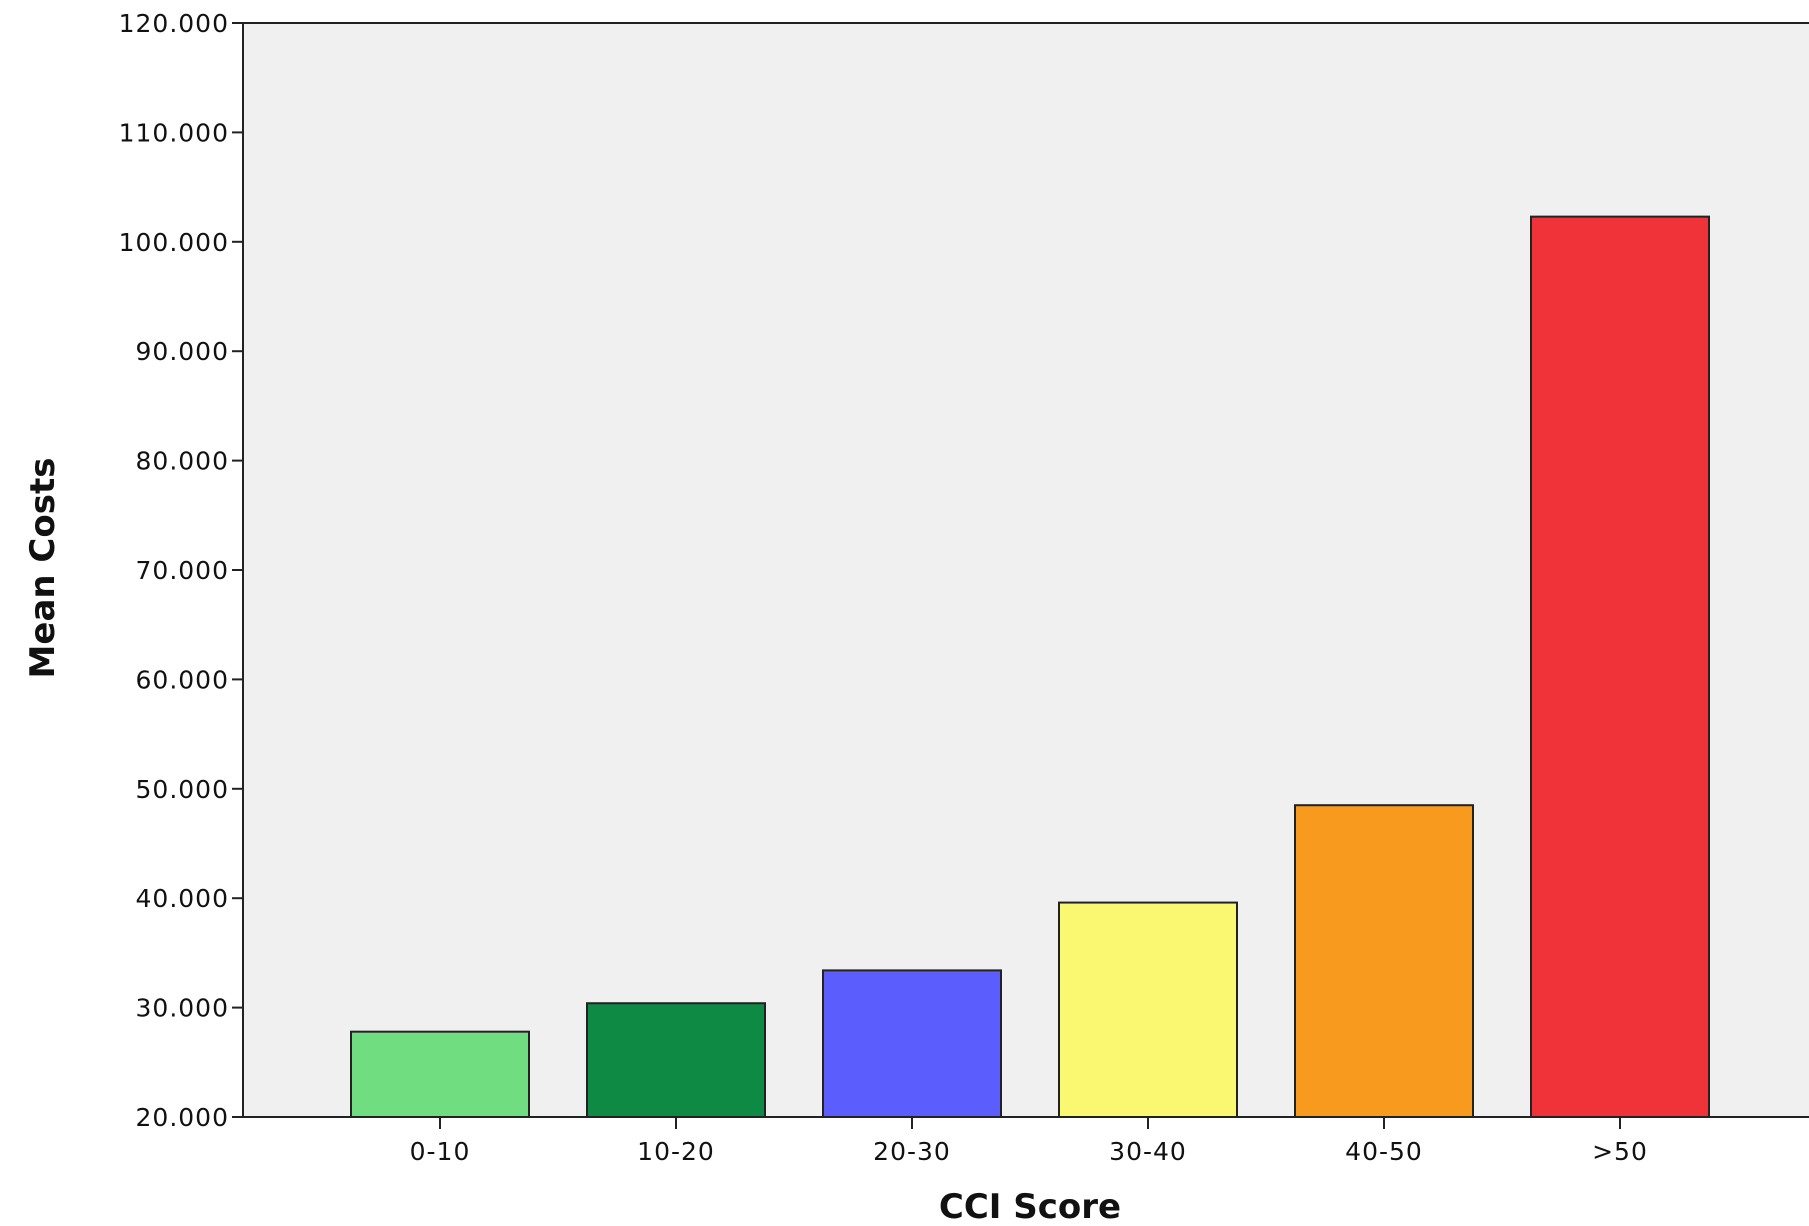  What do you see at coordinates (1384, 1151) in the screenshot?
I see `x-tick-label: 40-50` at bounding box center [1384, 1151].